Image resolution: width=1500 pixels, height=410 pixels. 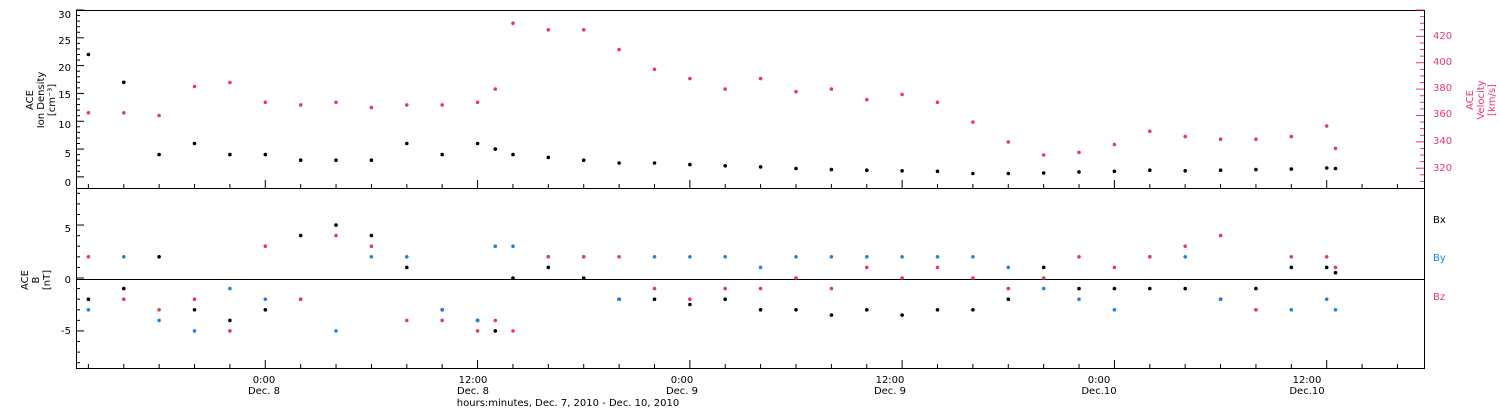 What do you see at coordinates (64, 125) in the screenshot?
I see `panel1-left-tick-label: 10` at bounding box center [64, 125].